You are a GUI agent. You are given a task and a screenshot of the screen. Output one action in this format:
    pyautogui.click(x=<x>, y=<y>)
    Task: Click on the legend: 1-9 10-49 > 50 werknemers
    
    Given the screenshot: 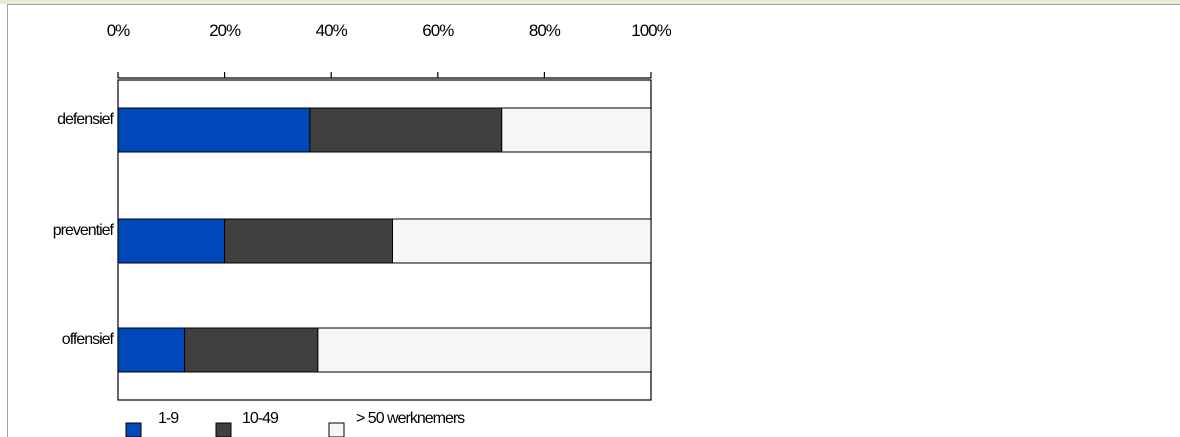 What is the action you would take?
    pyautogui.click(x=295, y=423)
    